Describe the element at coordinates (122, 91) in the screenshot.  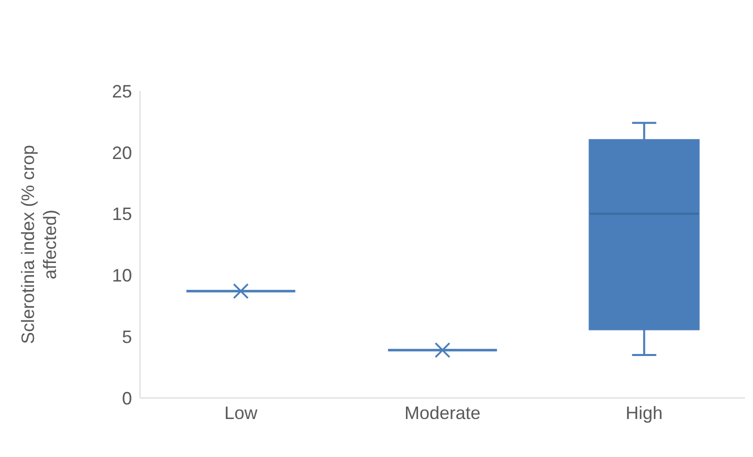
I see `y-tick-label: 25` at that location.